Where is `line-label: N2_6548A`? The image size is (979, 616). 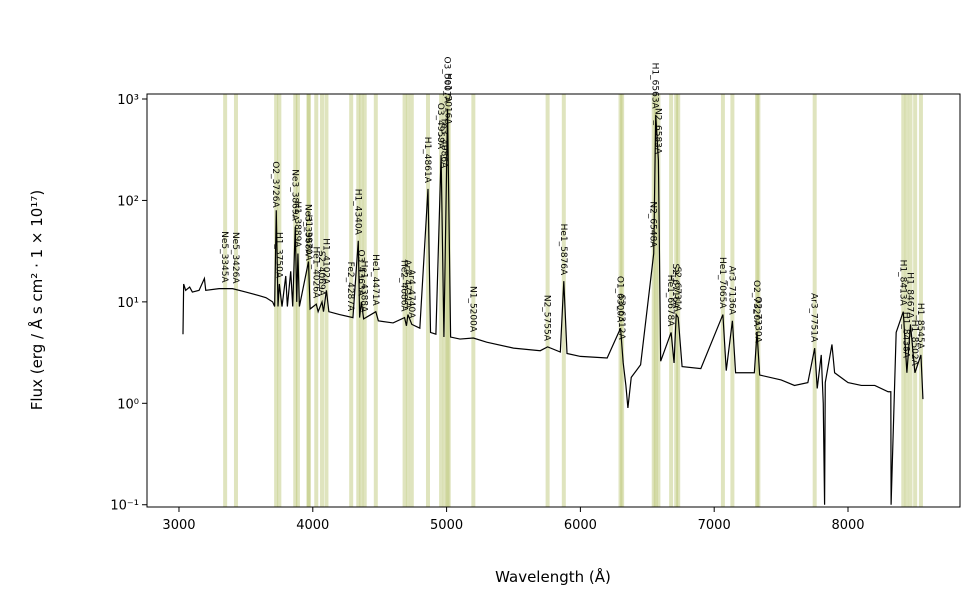
line-label: N2_6548A is located at coordinates (653, 224).